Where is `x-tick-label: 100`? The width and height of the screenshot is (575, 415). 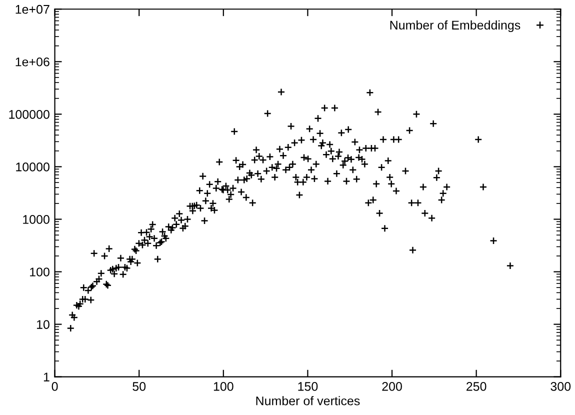
x-tick-label: 100 is located at coordinates (224, 386).